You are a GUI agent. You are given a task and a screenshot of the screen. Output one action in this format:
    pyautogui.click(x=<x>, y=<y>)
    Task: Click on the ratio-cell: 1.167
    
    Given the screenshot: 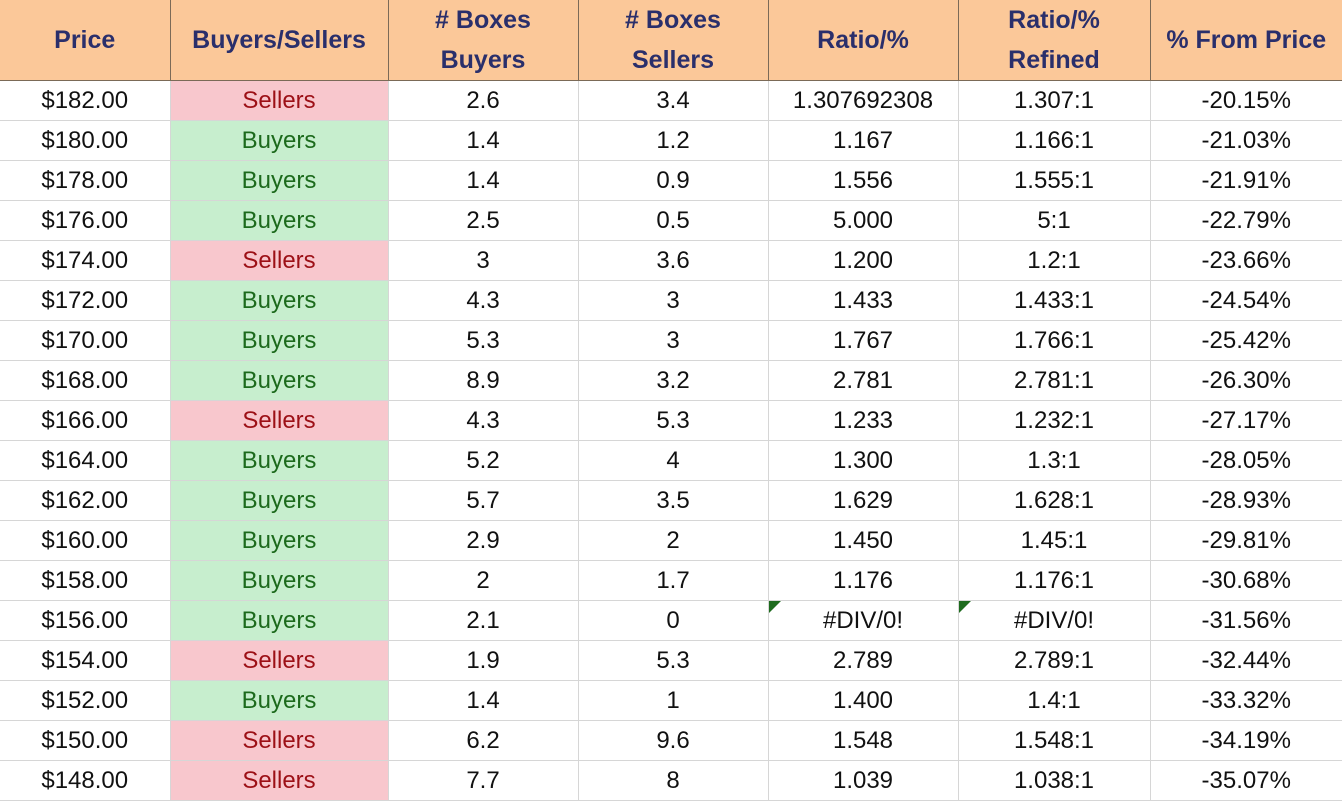 What is the action you would take?
    pyautogui.click(x=863, y=140)
    